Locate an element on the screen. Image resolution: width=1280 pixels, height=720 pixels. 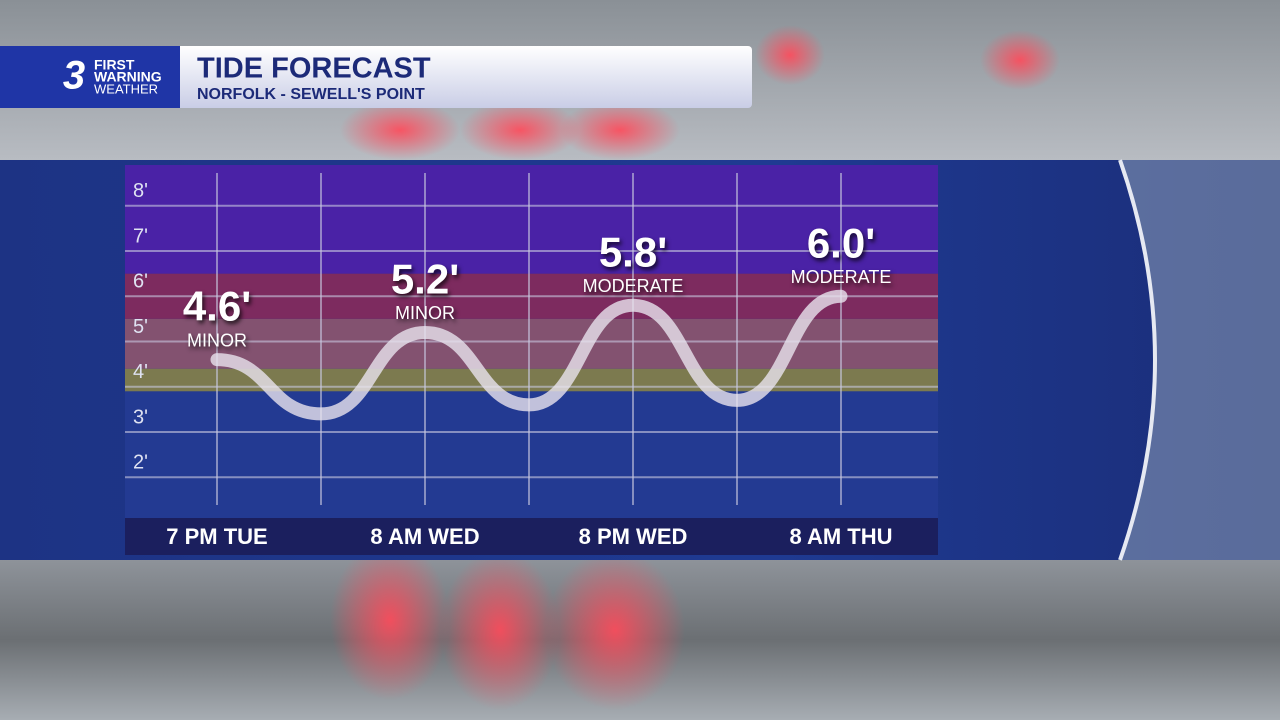
x-label-strip is located at coordinates (531, 536).